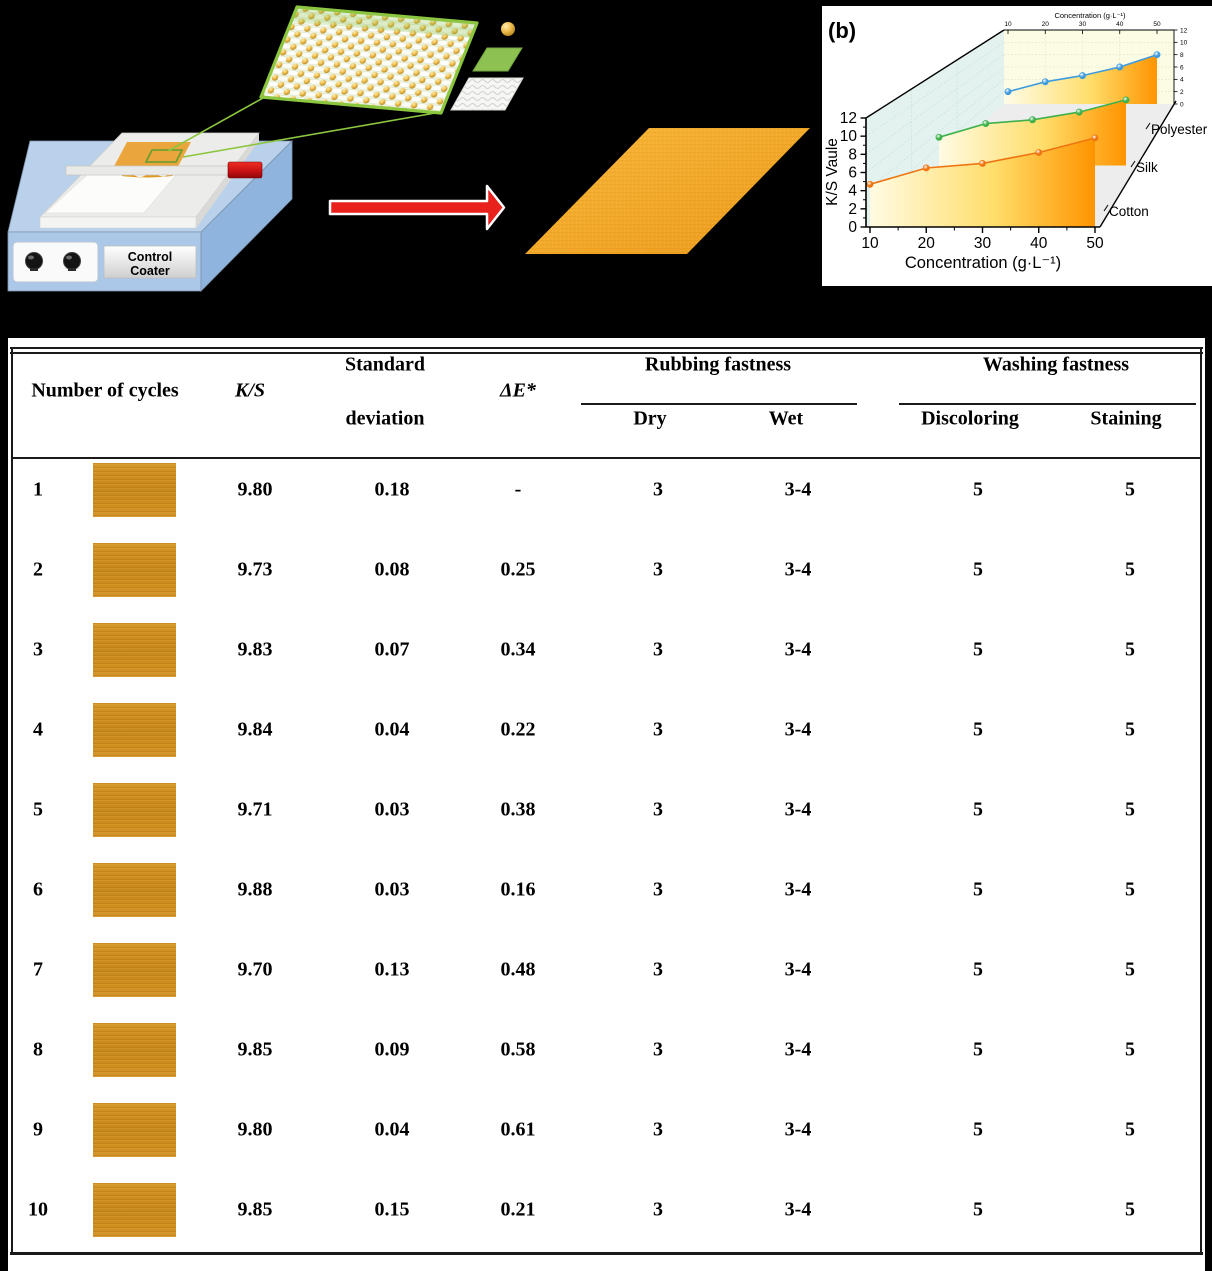  Describe the element at coordinates (1182, 55) in the screenshot. I see `right-tick-label: 8` at that location.